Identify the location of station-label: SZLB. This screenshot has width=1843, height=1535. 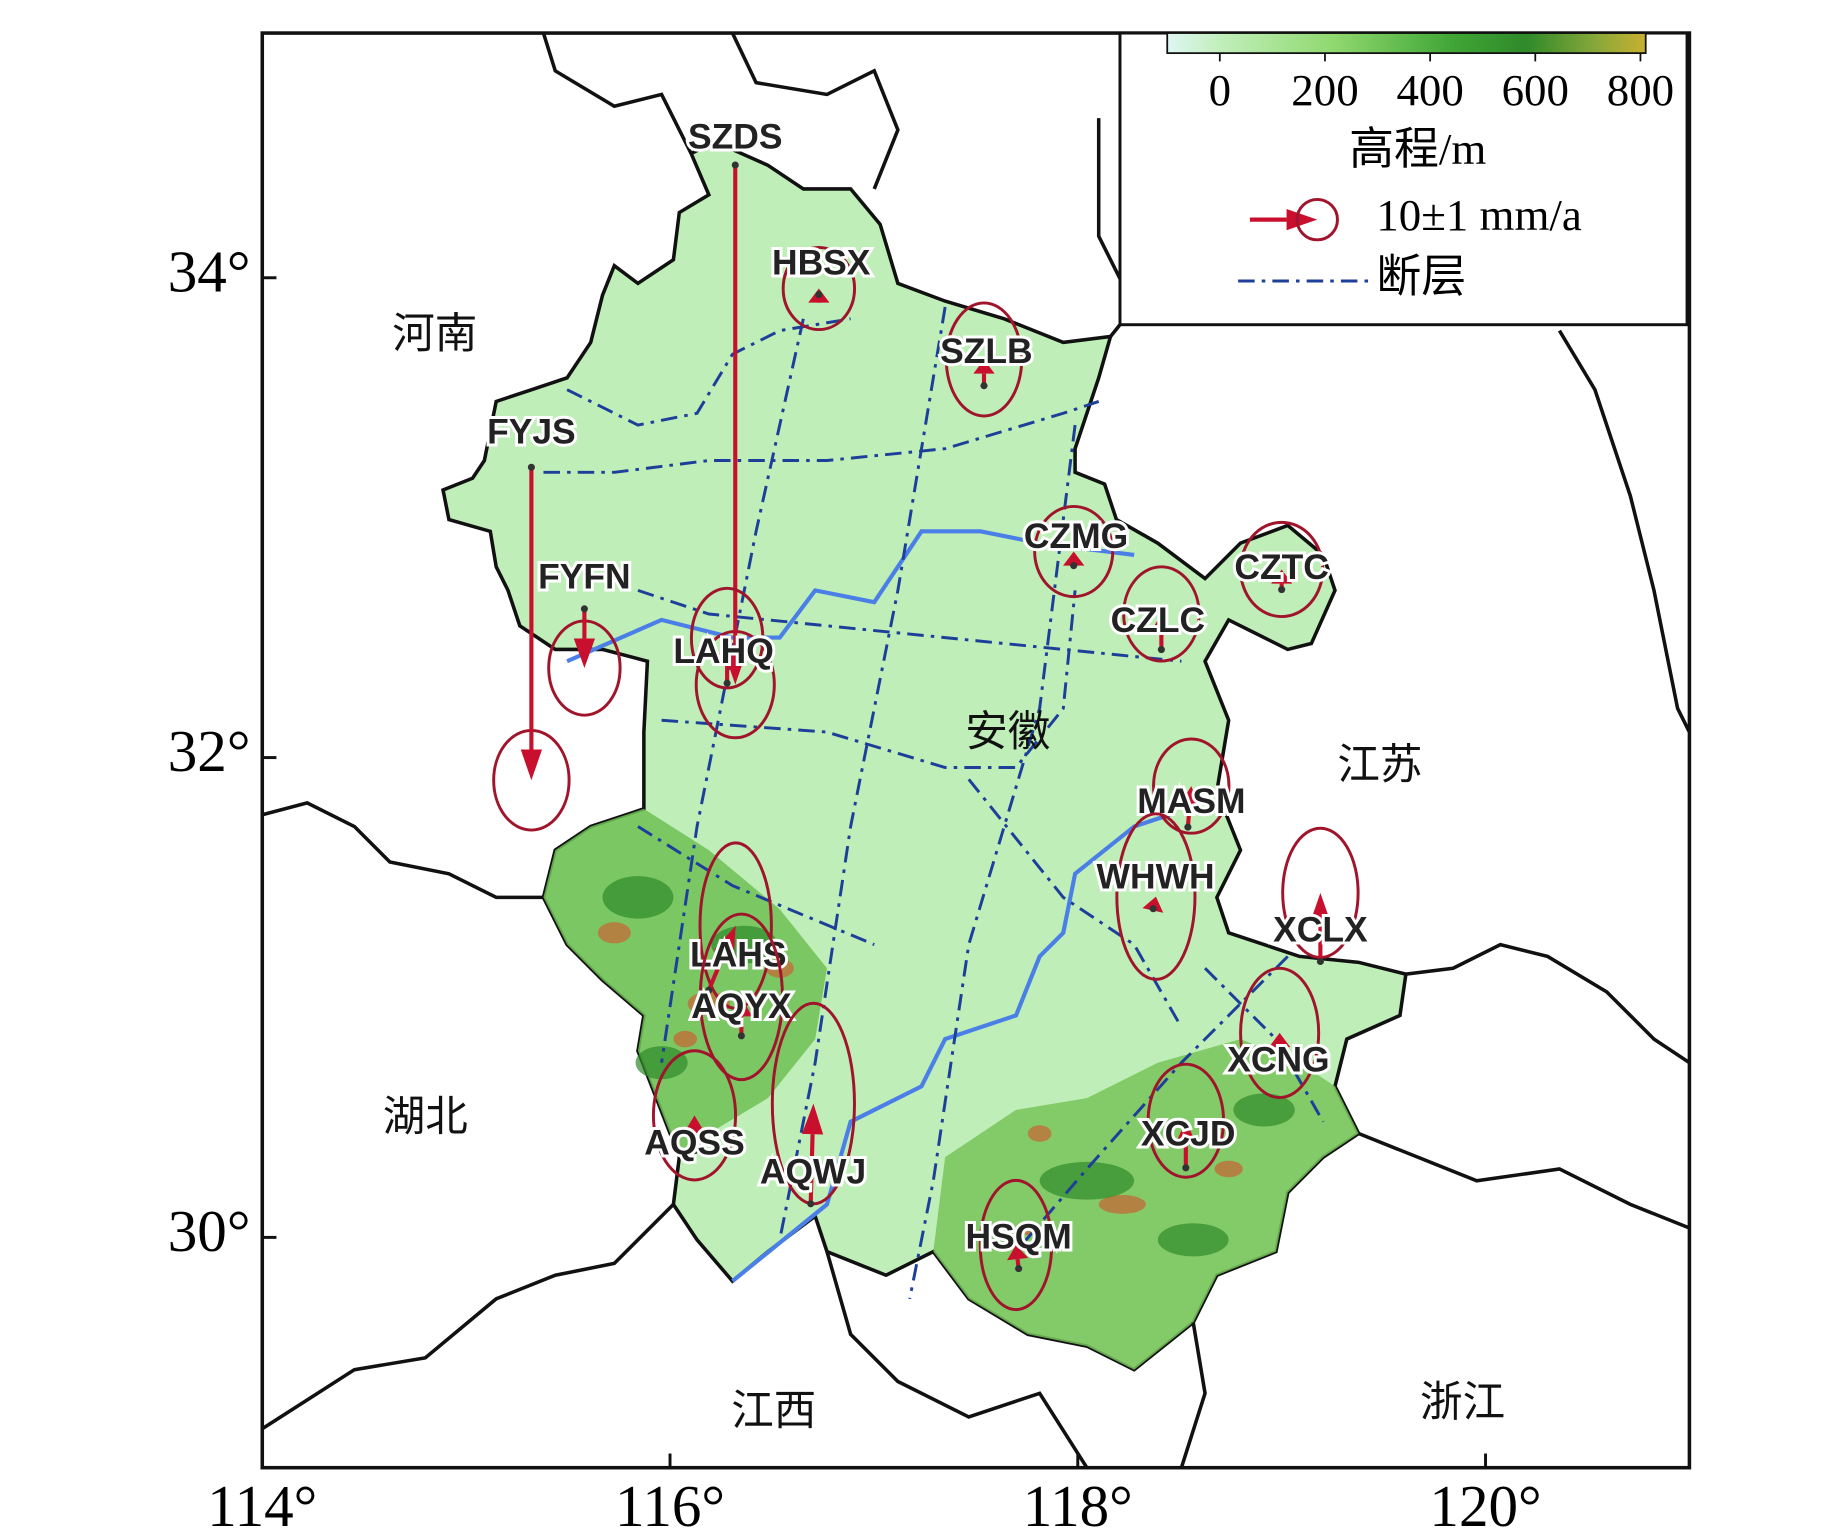
(986, 351).